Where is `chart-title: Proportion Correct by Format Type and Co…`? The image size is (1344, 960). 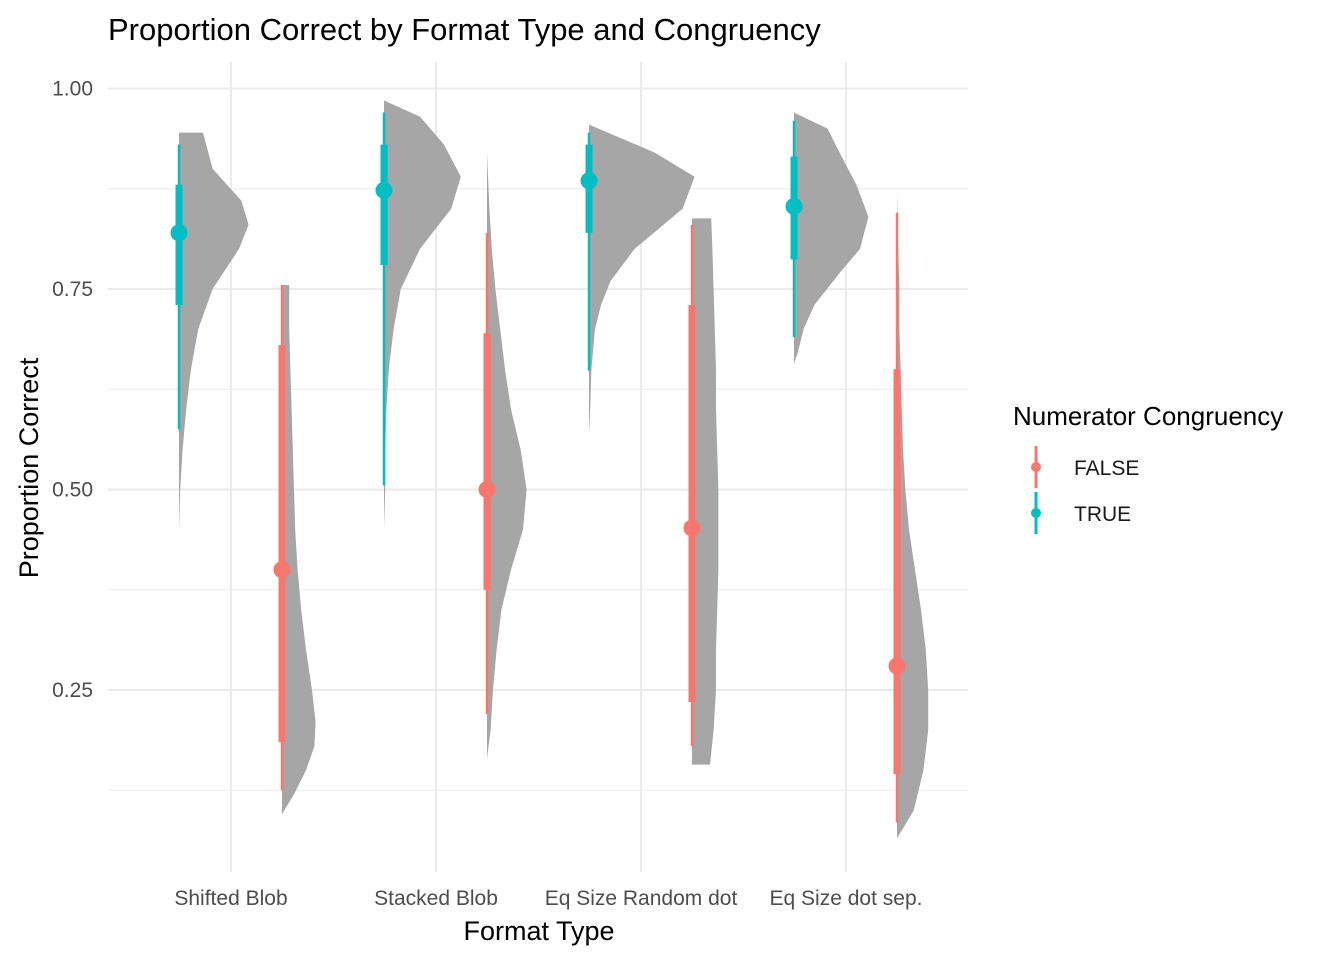 chart-title: Proportion Correct by Format Type and Co… is located at coordinates (464, 29).